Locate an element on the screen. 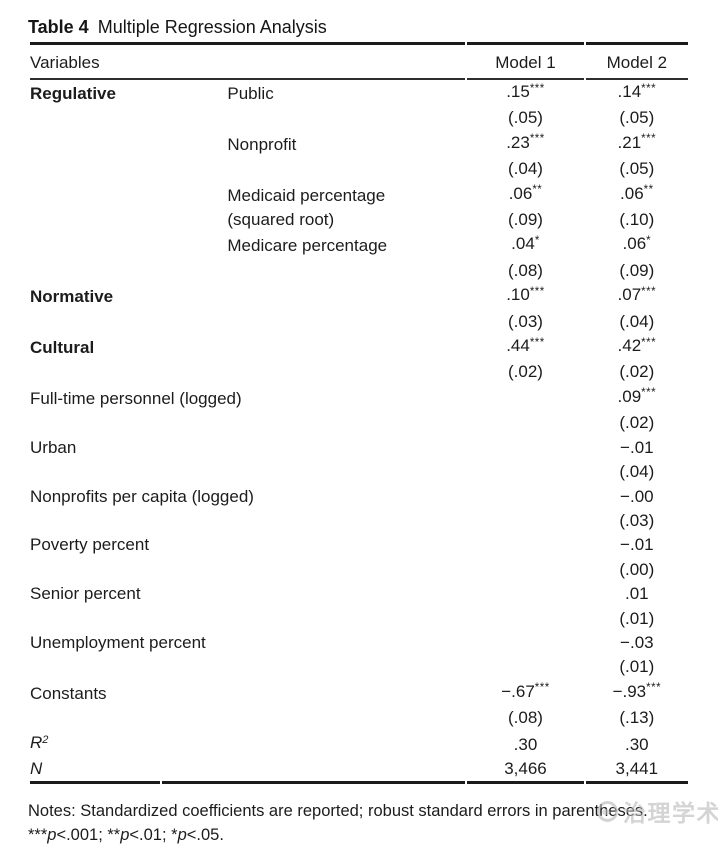 This screenshot has width=718, height=844. table-row: Constants −.67*** −.93*** is located at coordinates (359, 693).